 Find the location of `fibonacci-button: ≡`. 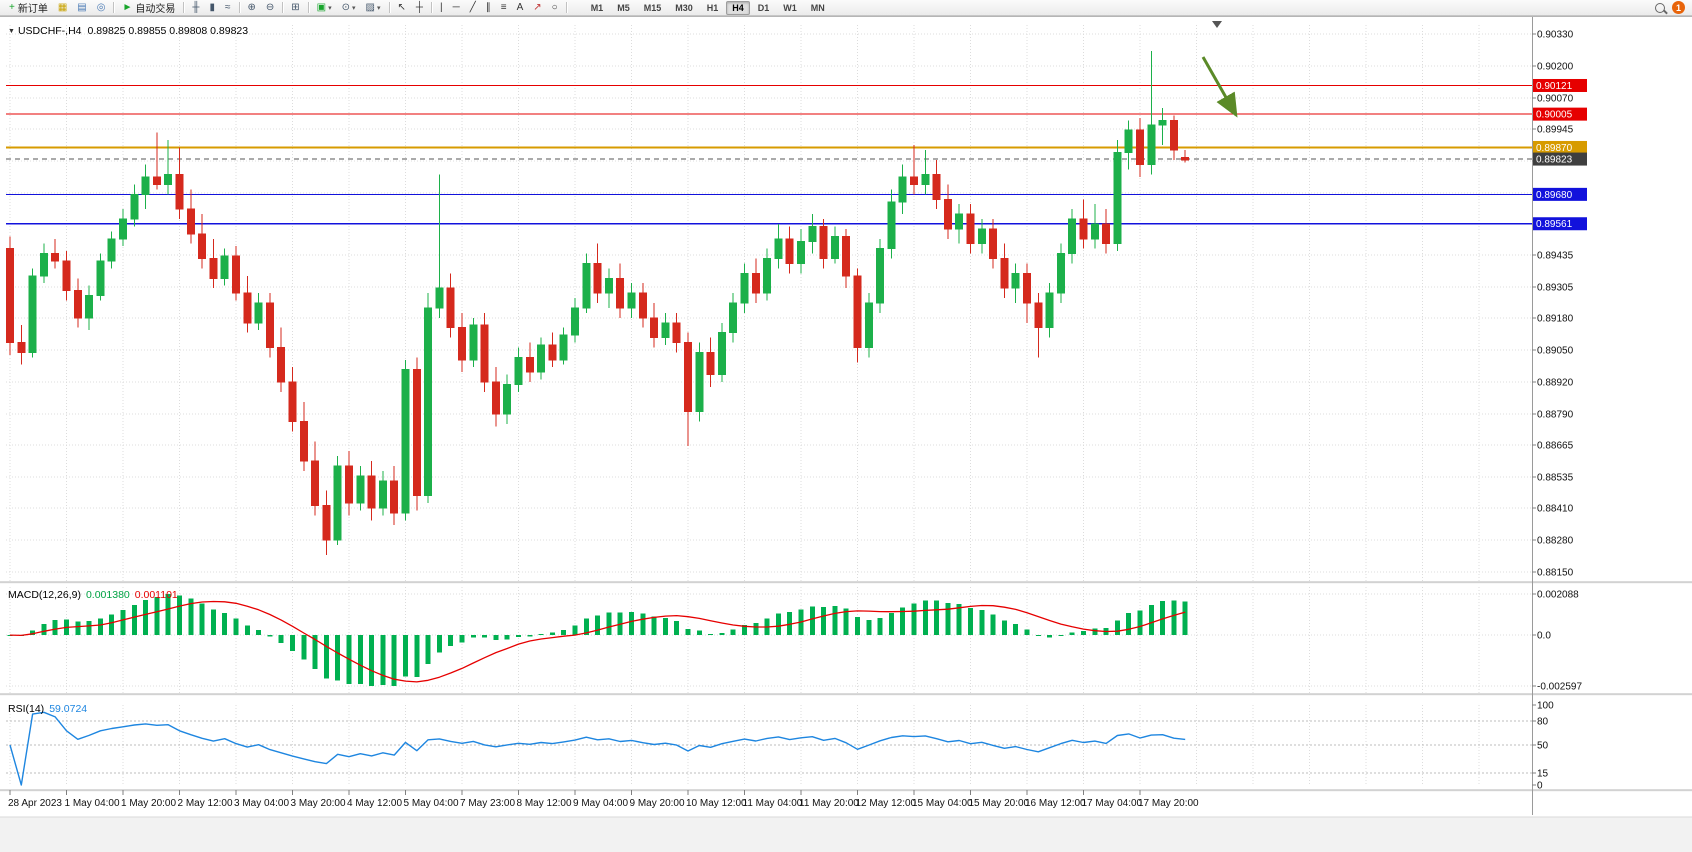

fibonacci-button: ≡ is located at coordinates (504, 8).